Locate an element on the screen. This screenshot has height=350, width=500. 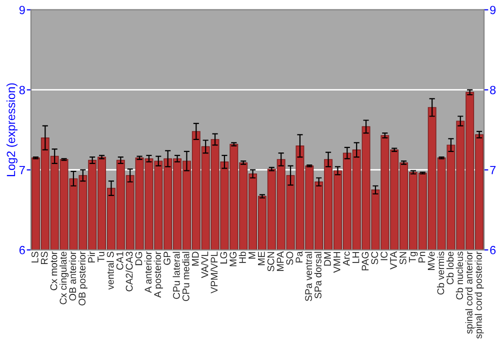
x-tick-label: LH is located at coordinates (356, 257).